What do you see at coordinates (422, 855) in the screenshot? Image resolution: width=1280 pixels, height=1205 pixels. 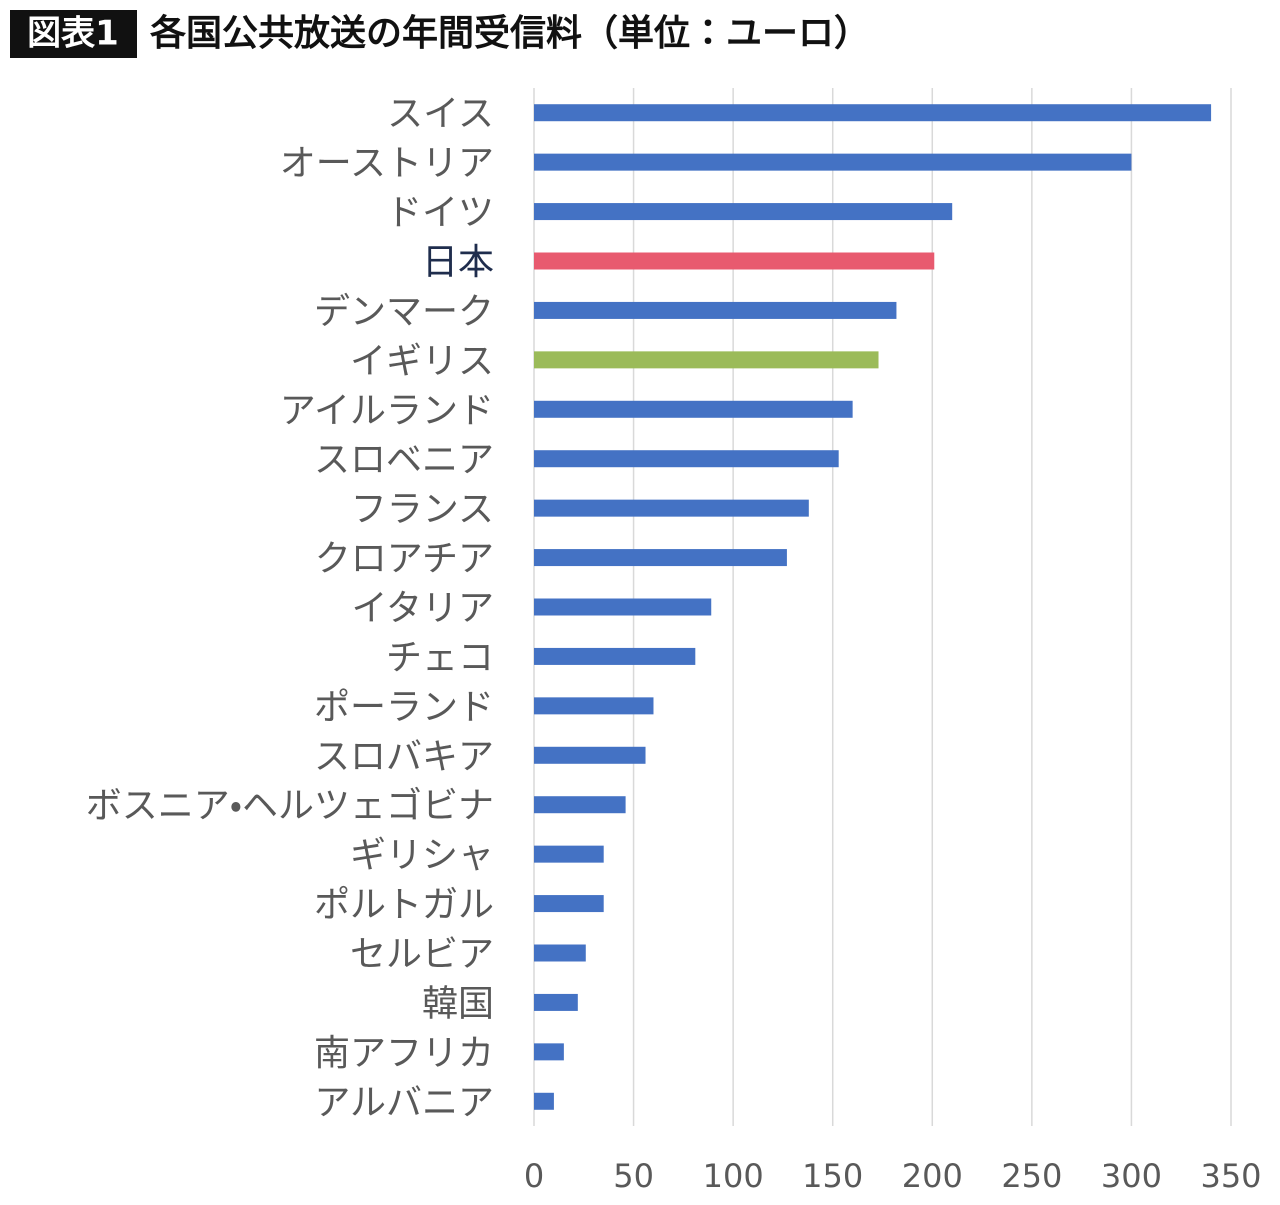 I see `category-label: ギリシャ` at bounding box center [422, 855].